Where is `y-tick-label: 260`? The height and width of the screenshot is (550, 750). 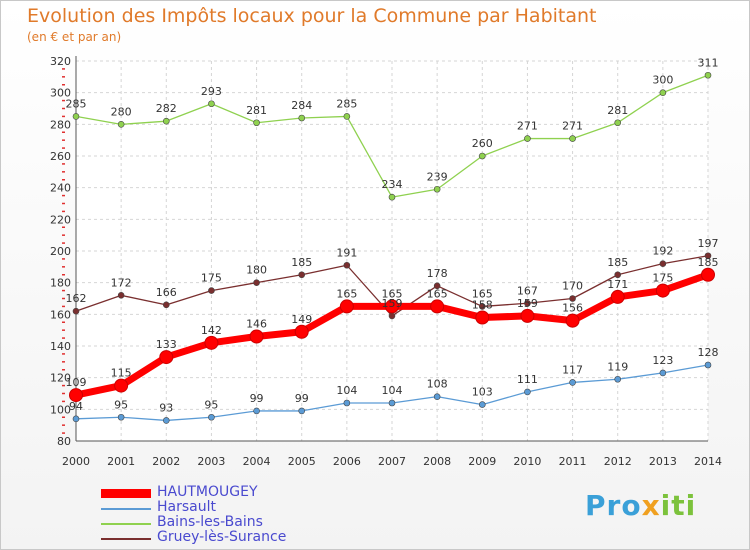 y-tick-label: 260 is located at coordinates (60, 156).